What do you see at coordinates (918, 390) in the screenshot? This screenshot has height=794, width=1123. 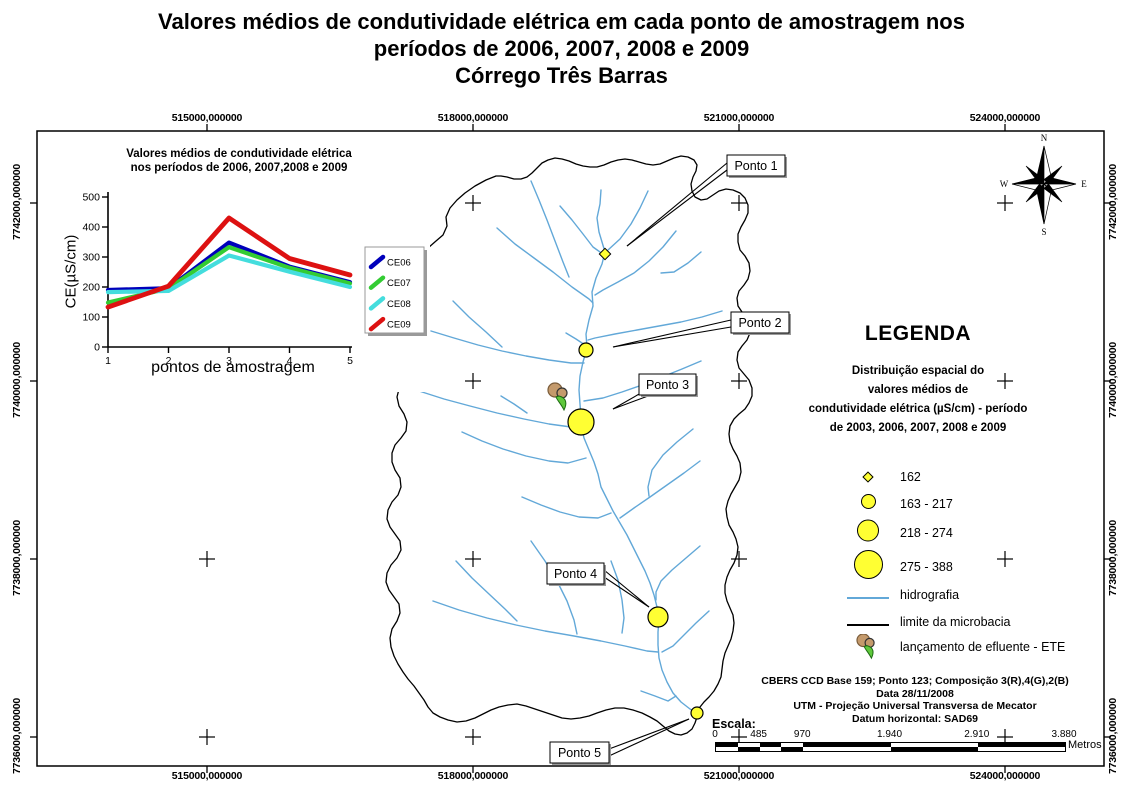 I see `legend-subtitle-line-2: valores médios de` at bounding box center [918, 390].